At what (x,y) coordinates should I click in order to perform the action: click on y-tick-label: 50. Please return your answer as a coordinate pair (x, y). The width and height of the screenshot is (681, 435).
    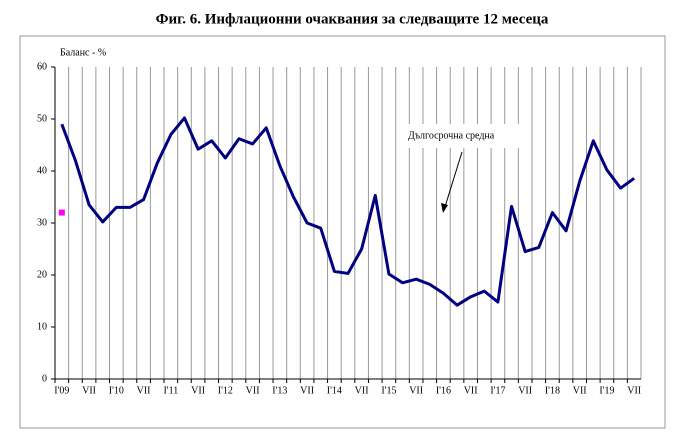
    Looking at the image, I should click on (42, 118).